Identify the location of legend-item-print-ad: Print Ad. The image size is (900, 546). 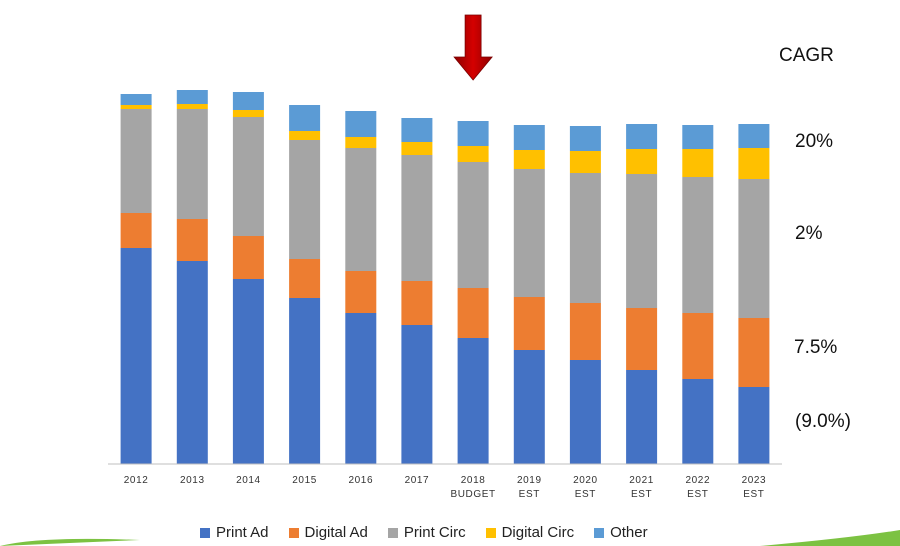
(234, 532).